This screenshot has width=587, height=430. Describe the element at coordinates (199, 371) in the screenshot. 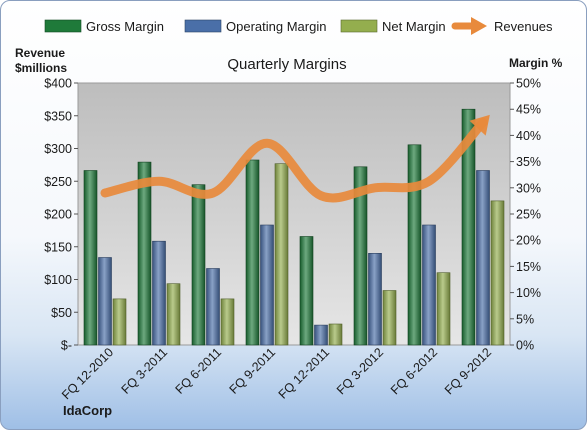

I see `x-tick-label: FQ 6-2011` at that location.